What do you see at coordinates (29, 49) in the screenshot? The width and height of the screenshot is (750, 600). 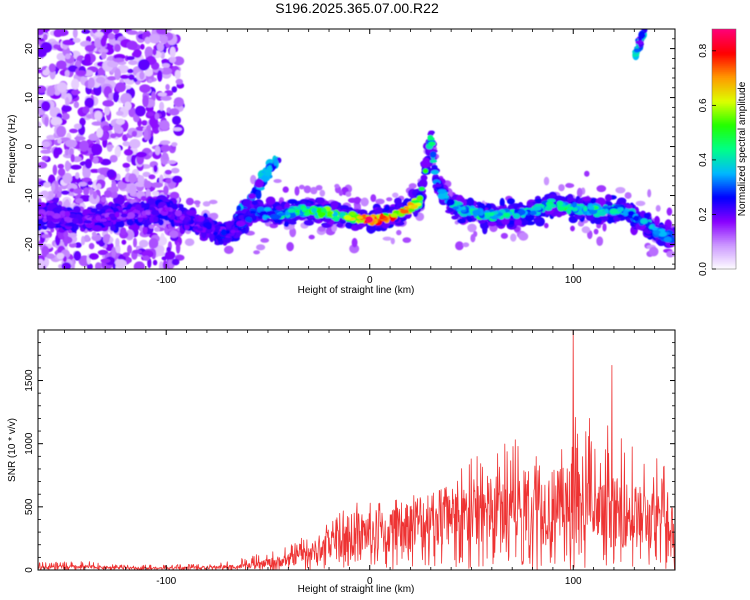 I see `y-tick-label: 20` at bounding box center [29, 49].